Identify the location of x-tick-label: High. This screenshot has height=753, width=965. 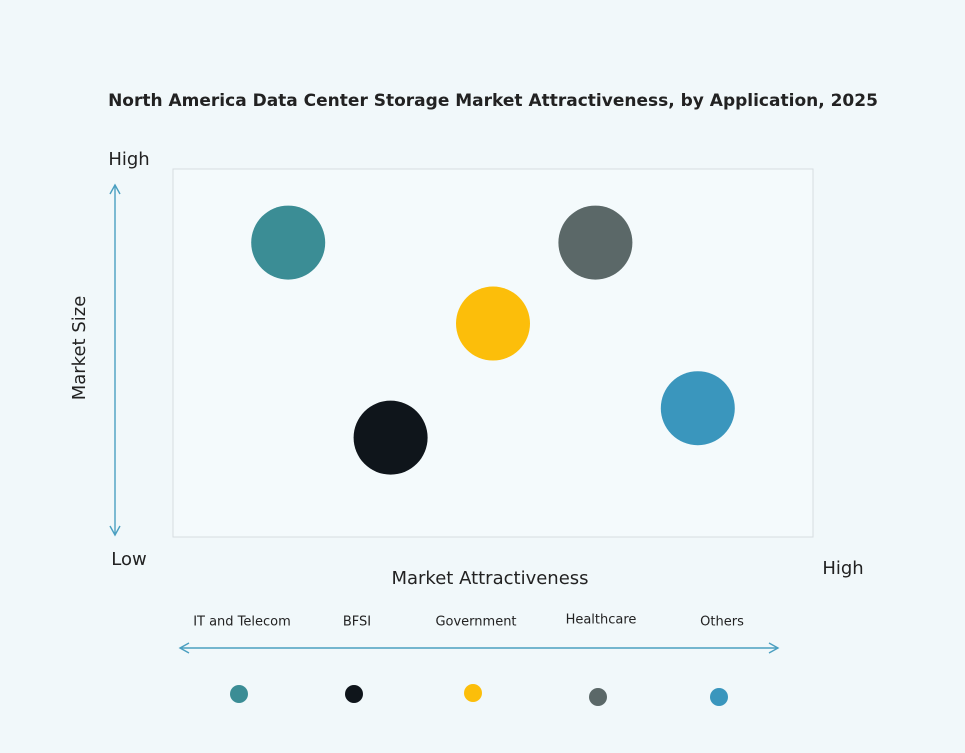
(842, 568).